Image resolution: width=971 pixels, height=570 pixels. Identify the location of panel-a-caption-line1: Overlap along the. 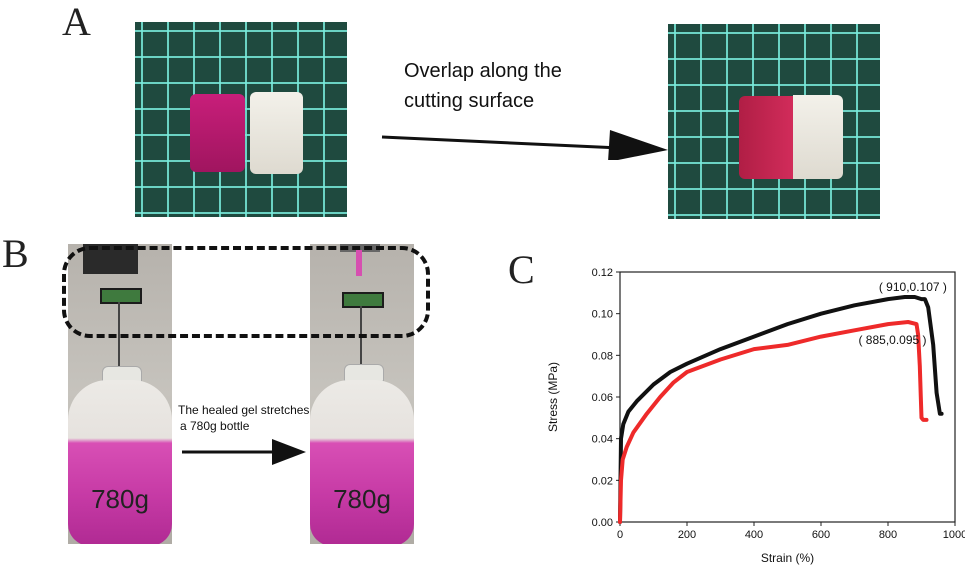
(483, 71).